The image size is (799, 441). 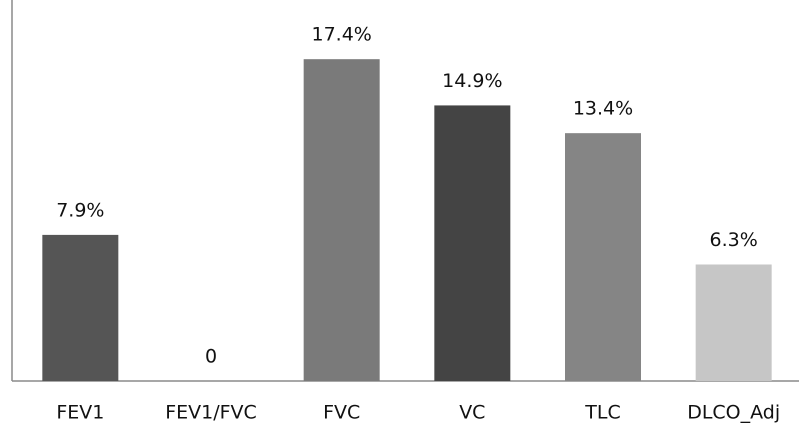 What do you see at coordinates (733, 413) in the screenshot?
I see `x-tick-label: DLCO_Adj` at bounding box center [733, 413].